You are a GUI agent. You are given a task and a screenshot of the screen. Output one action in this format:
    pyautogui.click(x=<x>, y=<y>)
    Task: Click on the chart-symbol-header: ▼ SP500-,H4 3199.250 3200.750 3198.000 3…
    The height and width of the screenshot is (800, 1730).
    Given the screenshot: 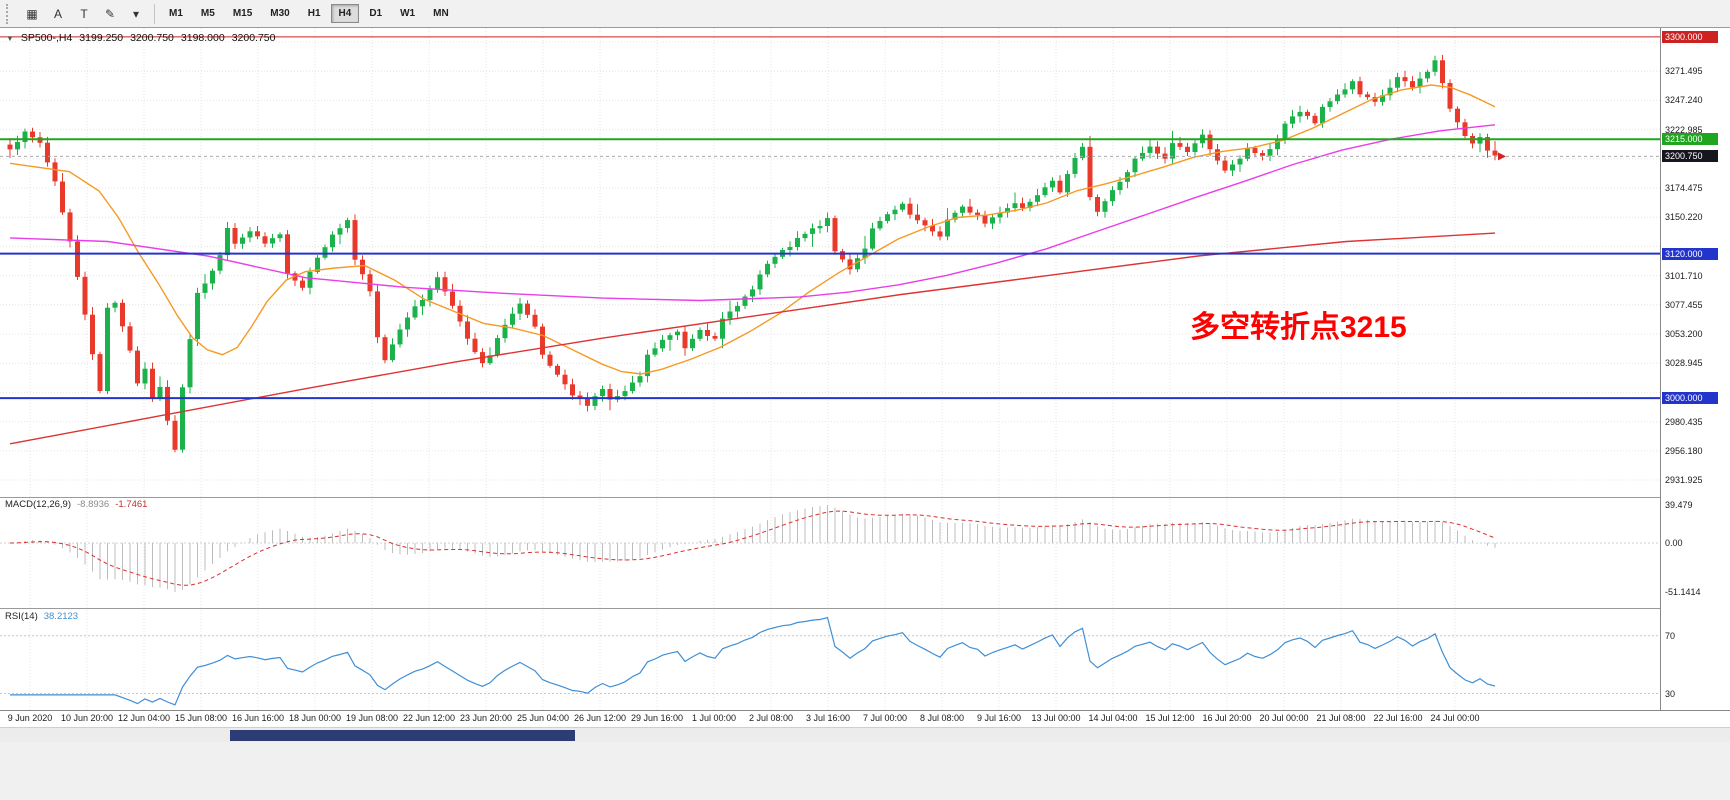 What is the action you would take?
    pyautogui.click(x=140, y=38)
    